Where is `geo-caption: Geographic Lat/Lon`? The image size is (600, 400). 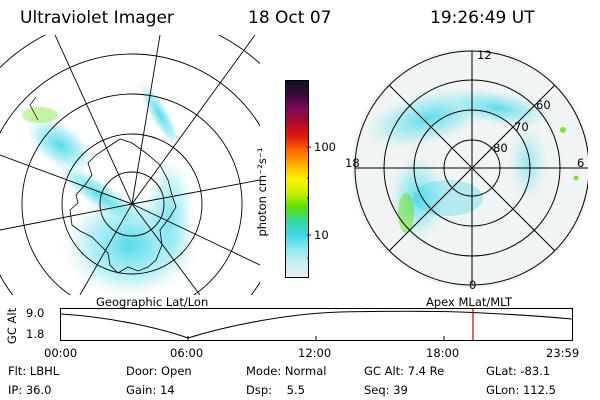
geo-caption: Geographic Lat/Lon is located at coordinates (152, 302).